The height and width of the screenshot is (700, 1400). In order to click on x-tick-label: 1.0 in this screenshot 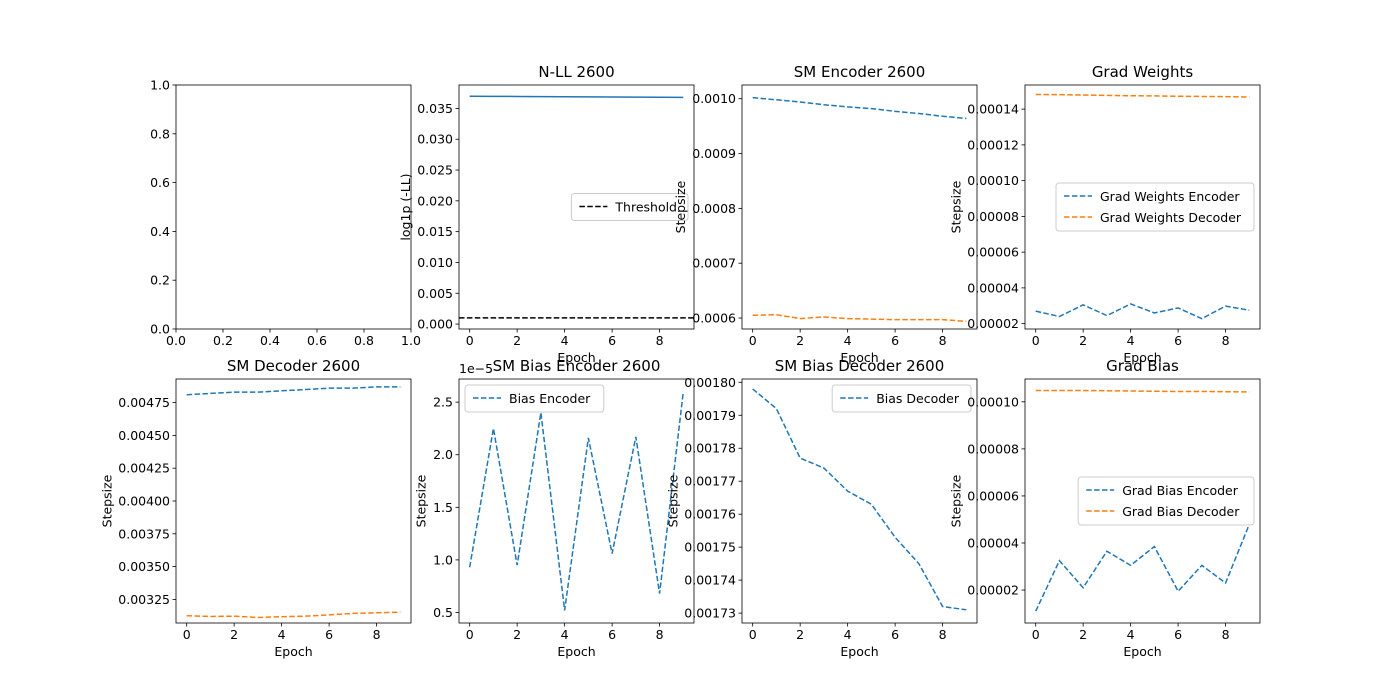, I will do `click(411, 340)`.